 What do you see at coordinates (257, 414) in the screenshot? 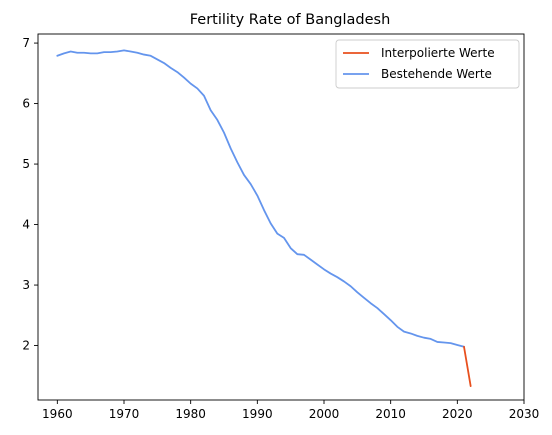
I see `x-tick-label: 1990` at bounding box center [257, 414].